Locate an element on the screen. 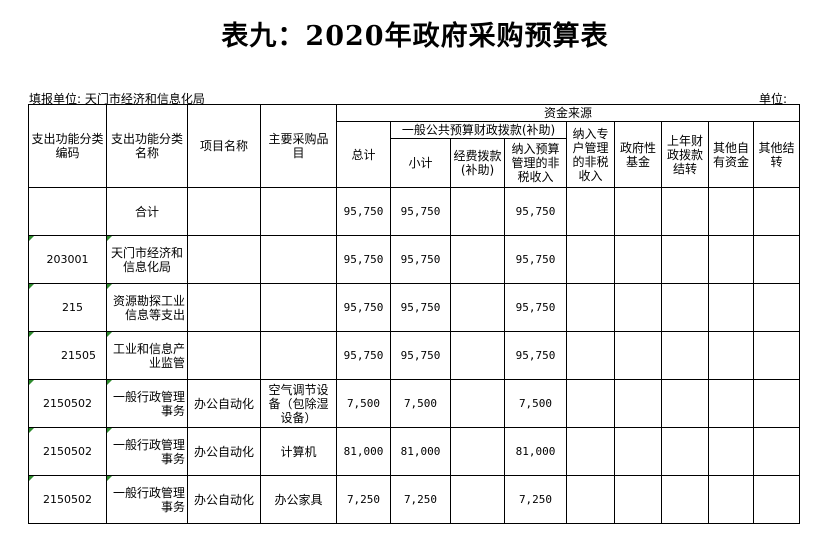 This screenshot has height=544, width=830. header-gov-fund: 政府性基金 is located at coordinates (638, 154).